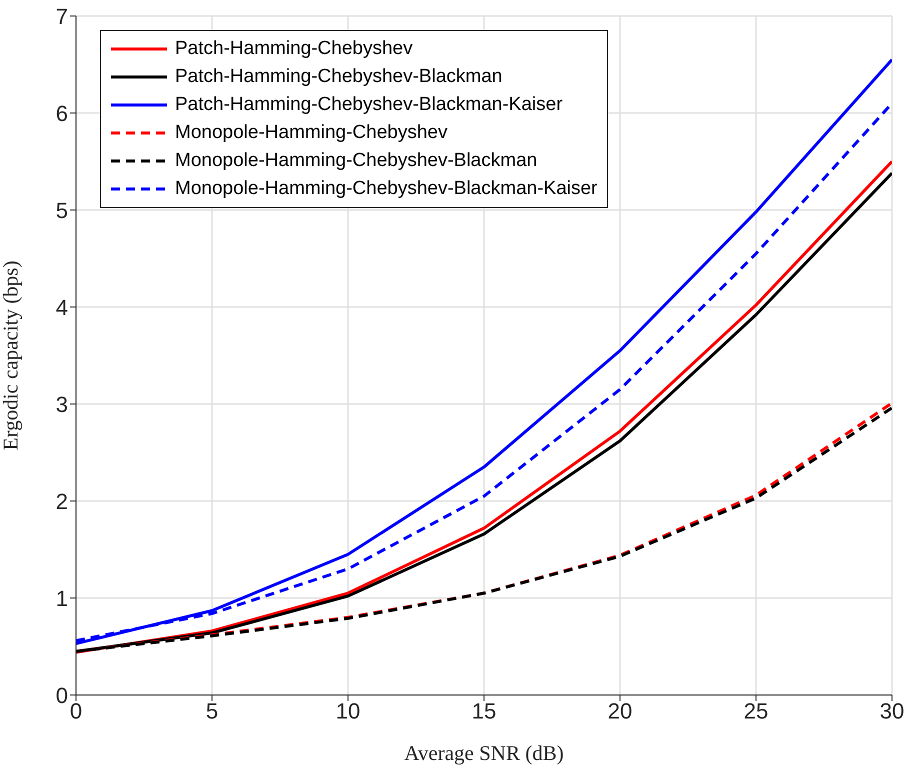 The height and width of the screenshot is (776, 908). What do you see at coordinates (212, 711) in the screenshot?
I see `x-tick-label: 5` at bounding box center [212, 711].